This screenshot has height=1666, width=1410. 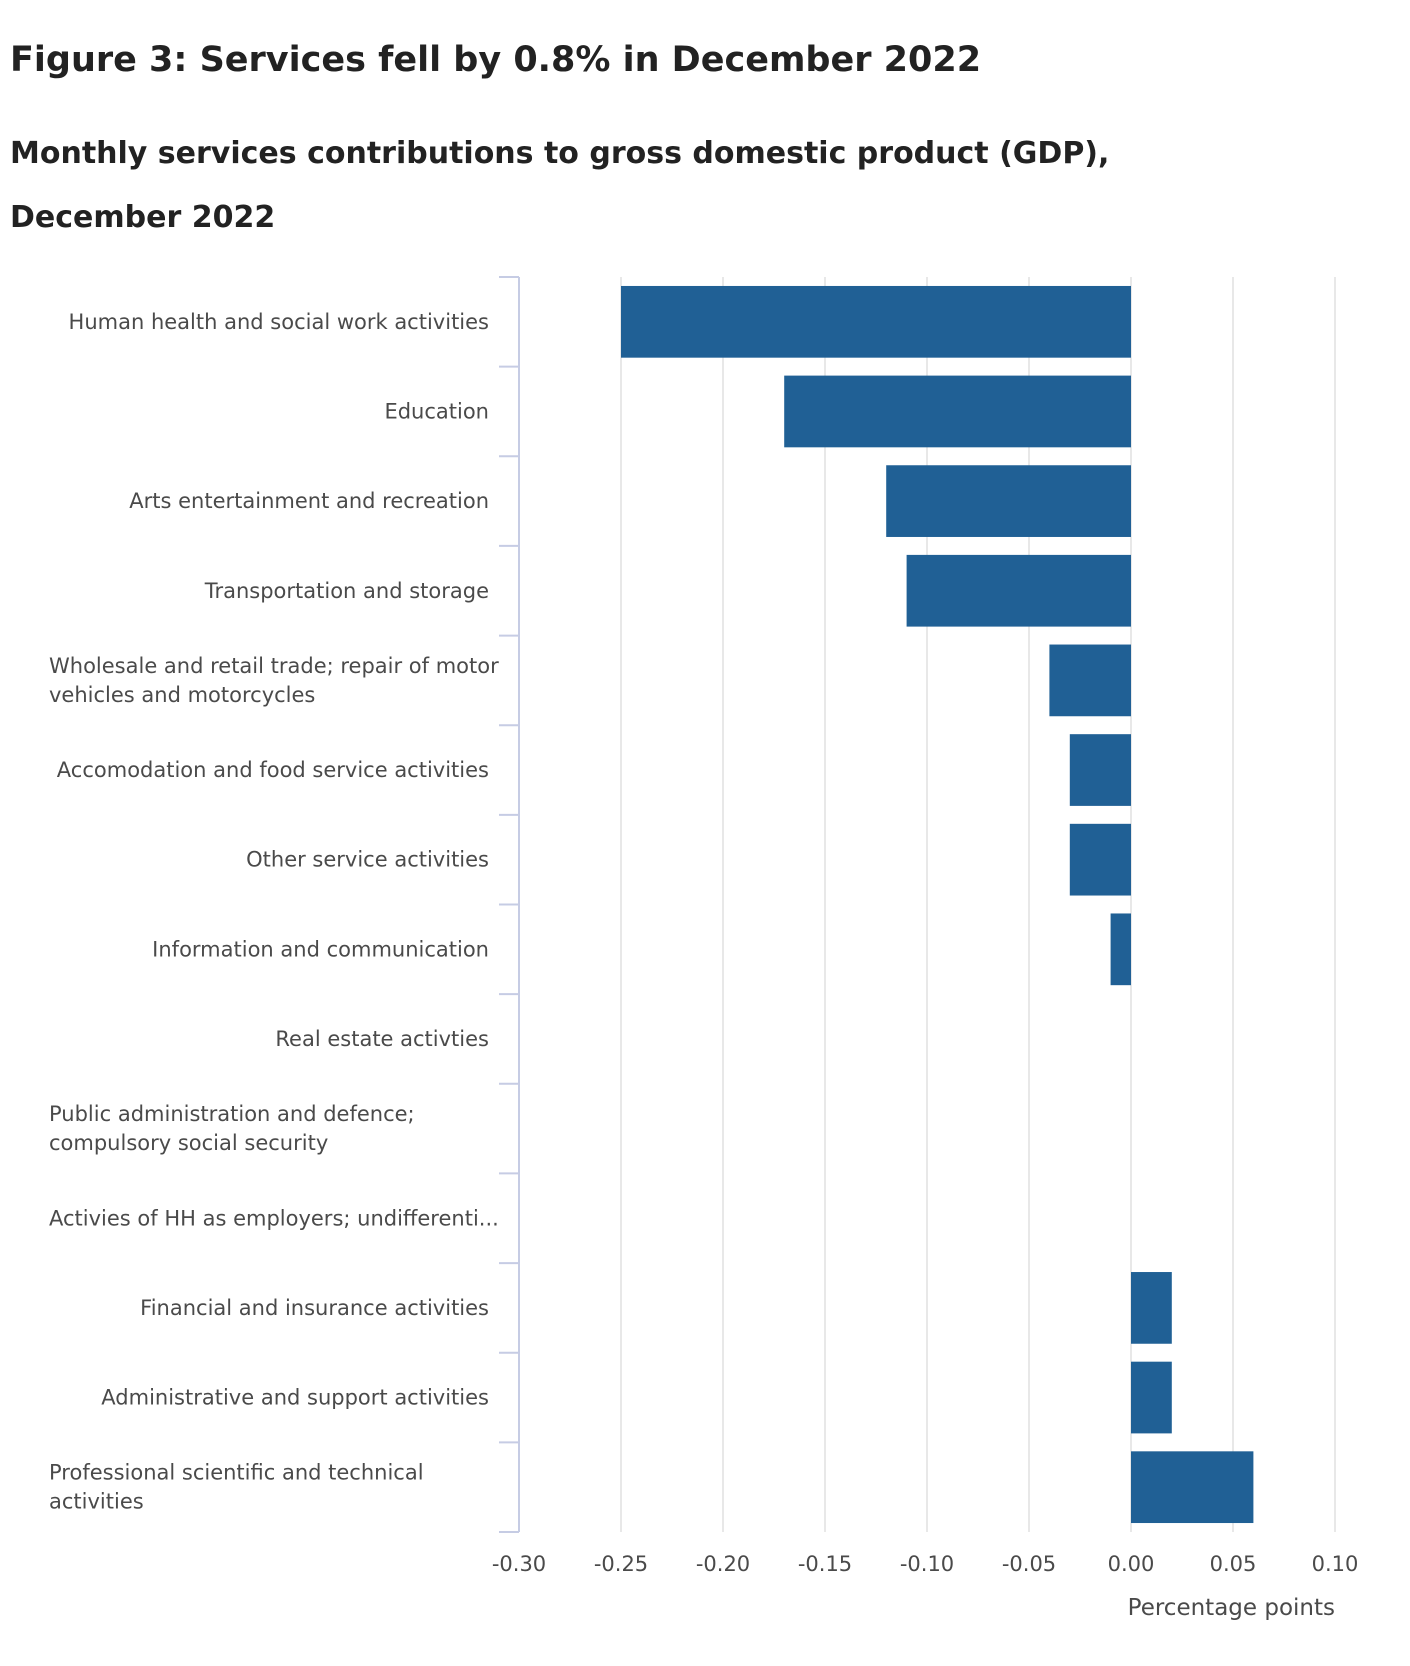 I want to click on category-label: Financial and insurance activities, so click(x=314, y=1308).